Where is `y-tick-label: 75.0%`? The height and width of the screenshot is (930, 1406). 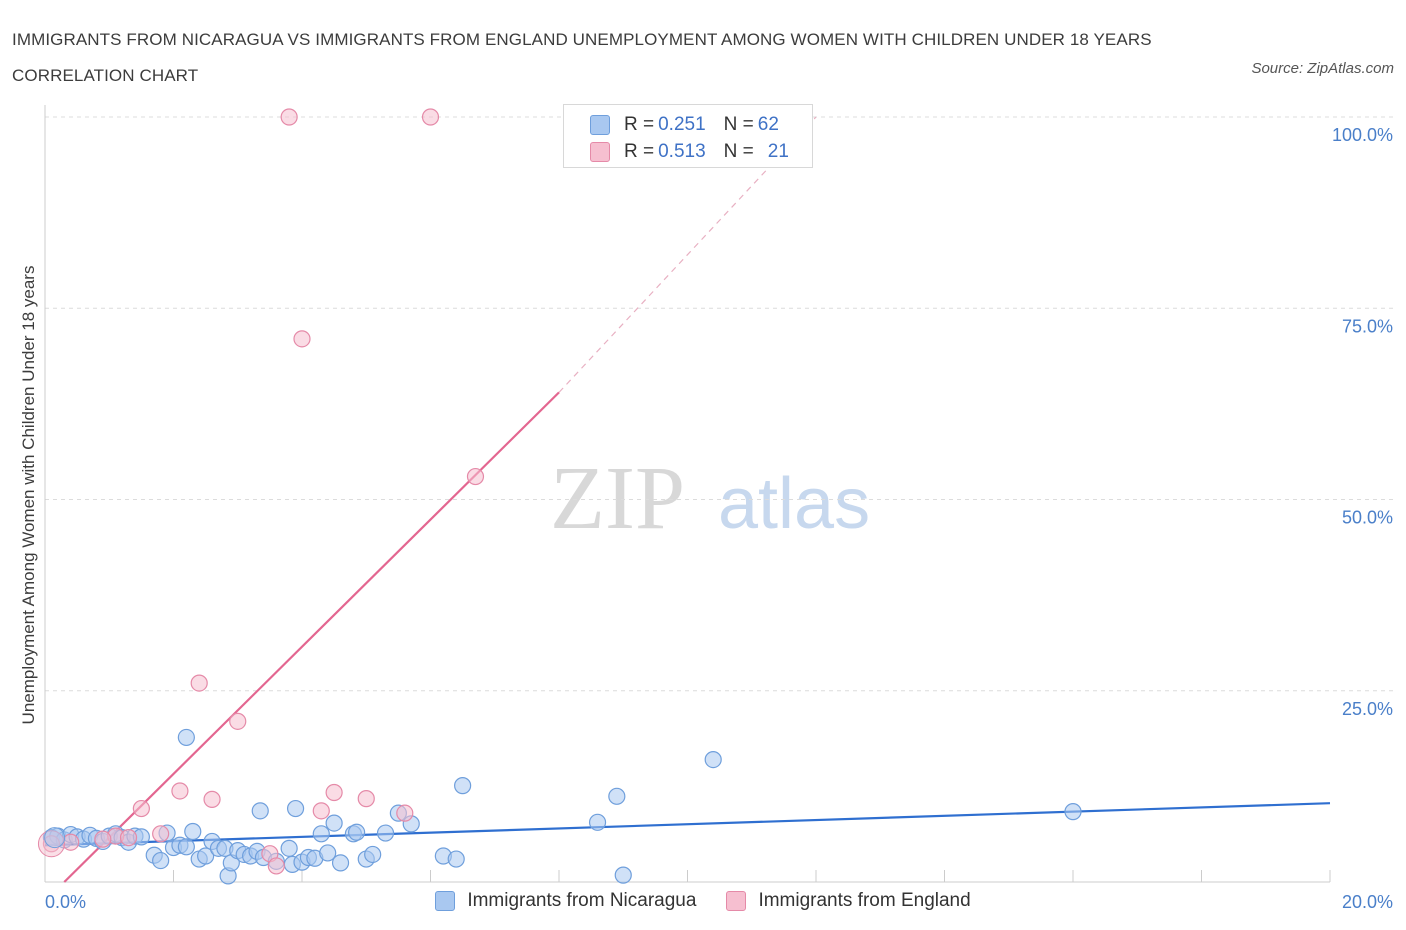
y-tick-label: 75.0% is located at coordinates (1367, 326).